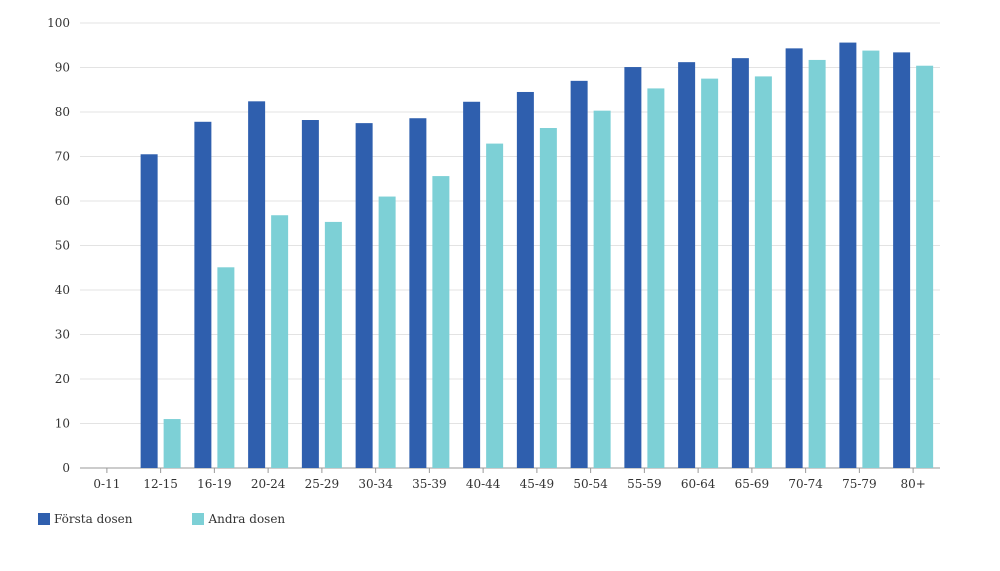  What do you see at coordinates (698, 484) in the screenshot?
I see `x-tick-label: 60-64` at bounding box center [698, 484].